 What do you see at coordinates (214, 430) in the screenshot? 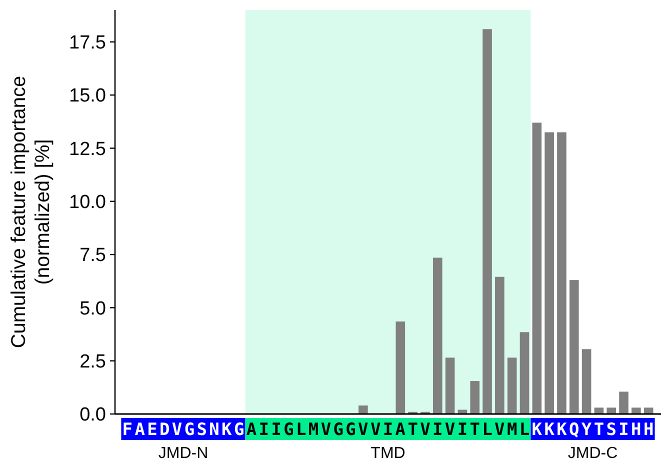
I see `x-tick-label: N` at bounding box center [214, 430].